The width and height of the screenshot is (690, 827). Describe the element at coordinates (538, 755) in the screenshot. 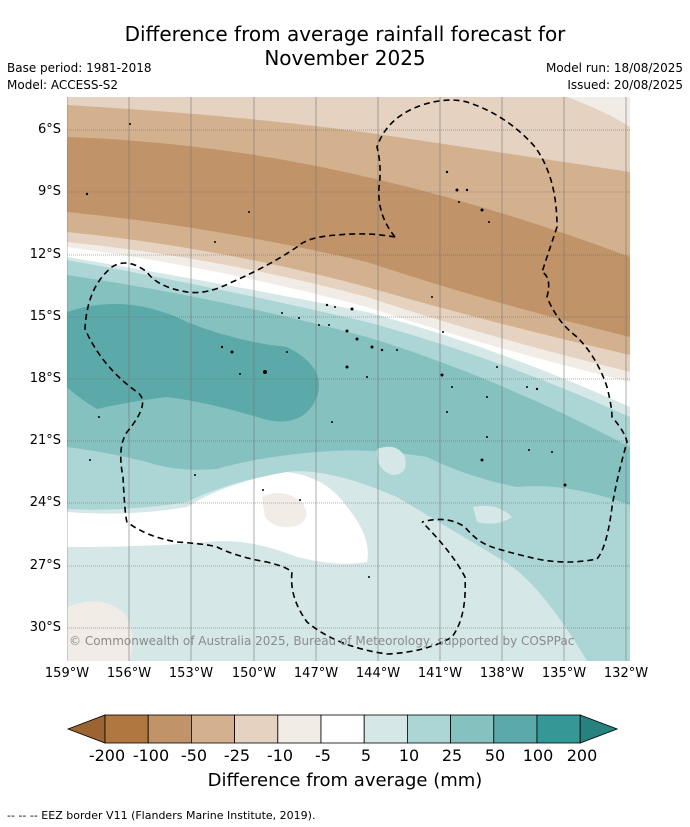

I see `colorbar-label: 100` at that location.